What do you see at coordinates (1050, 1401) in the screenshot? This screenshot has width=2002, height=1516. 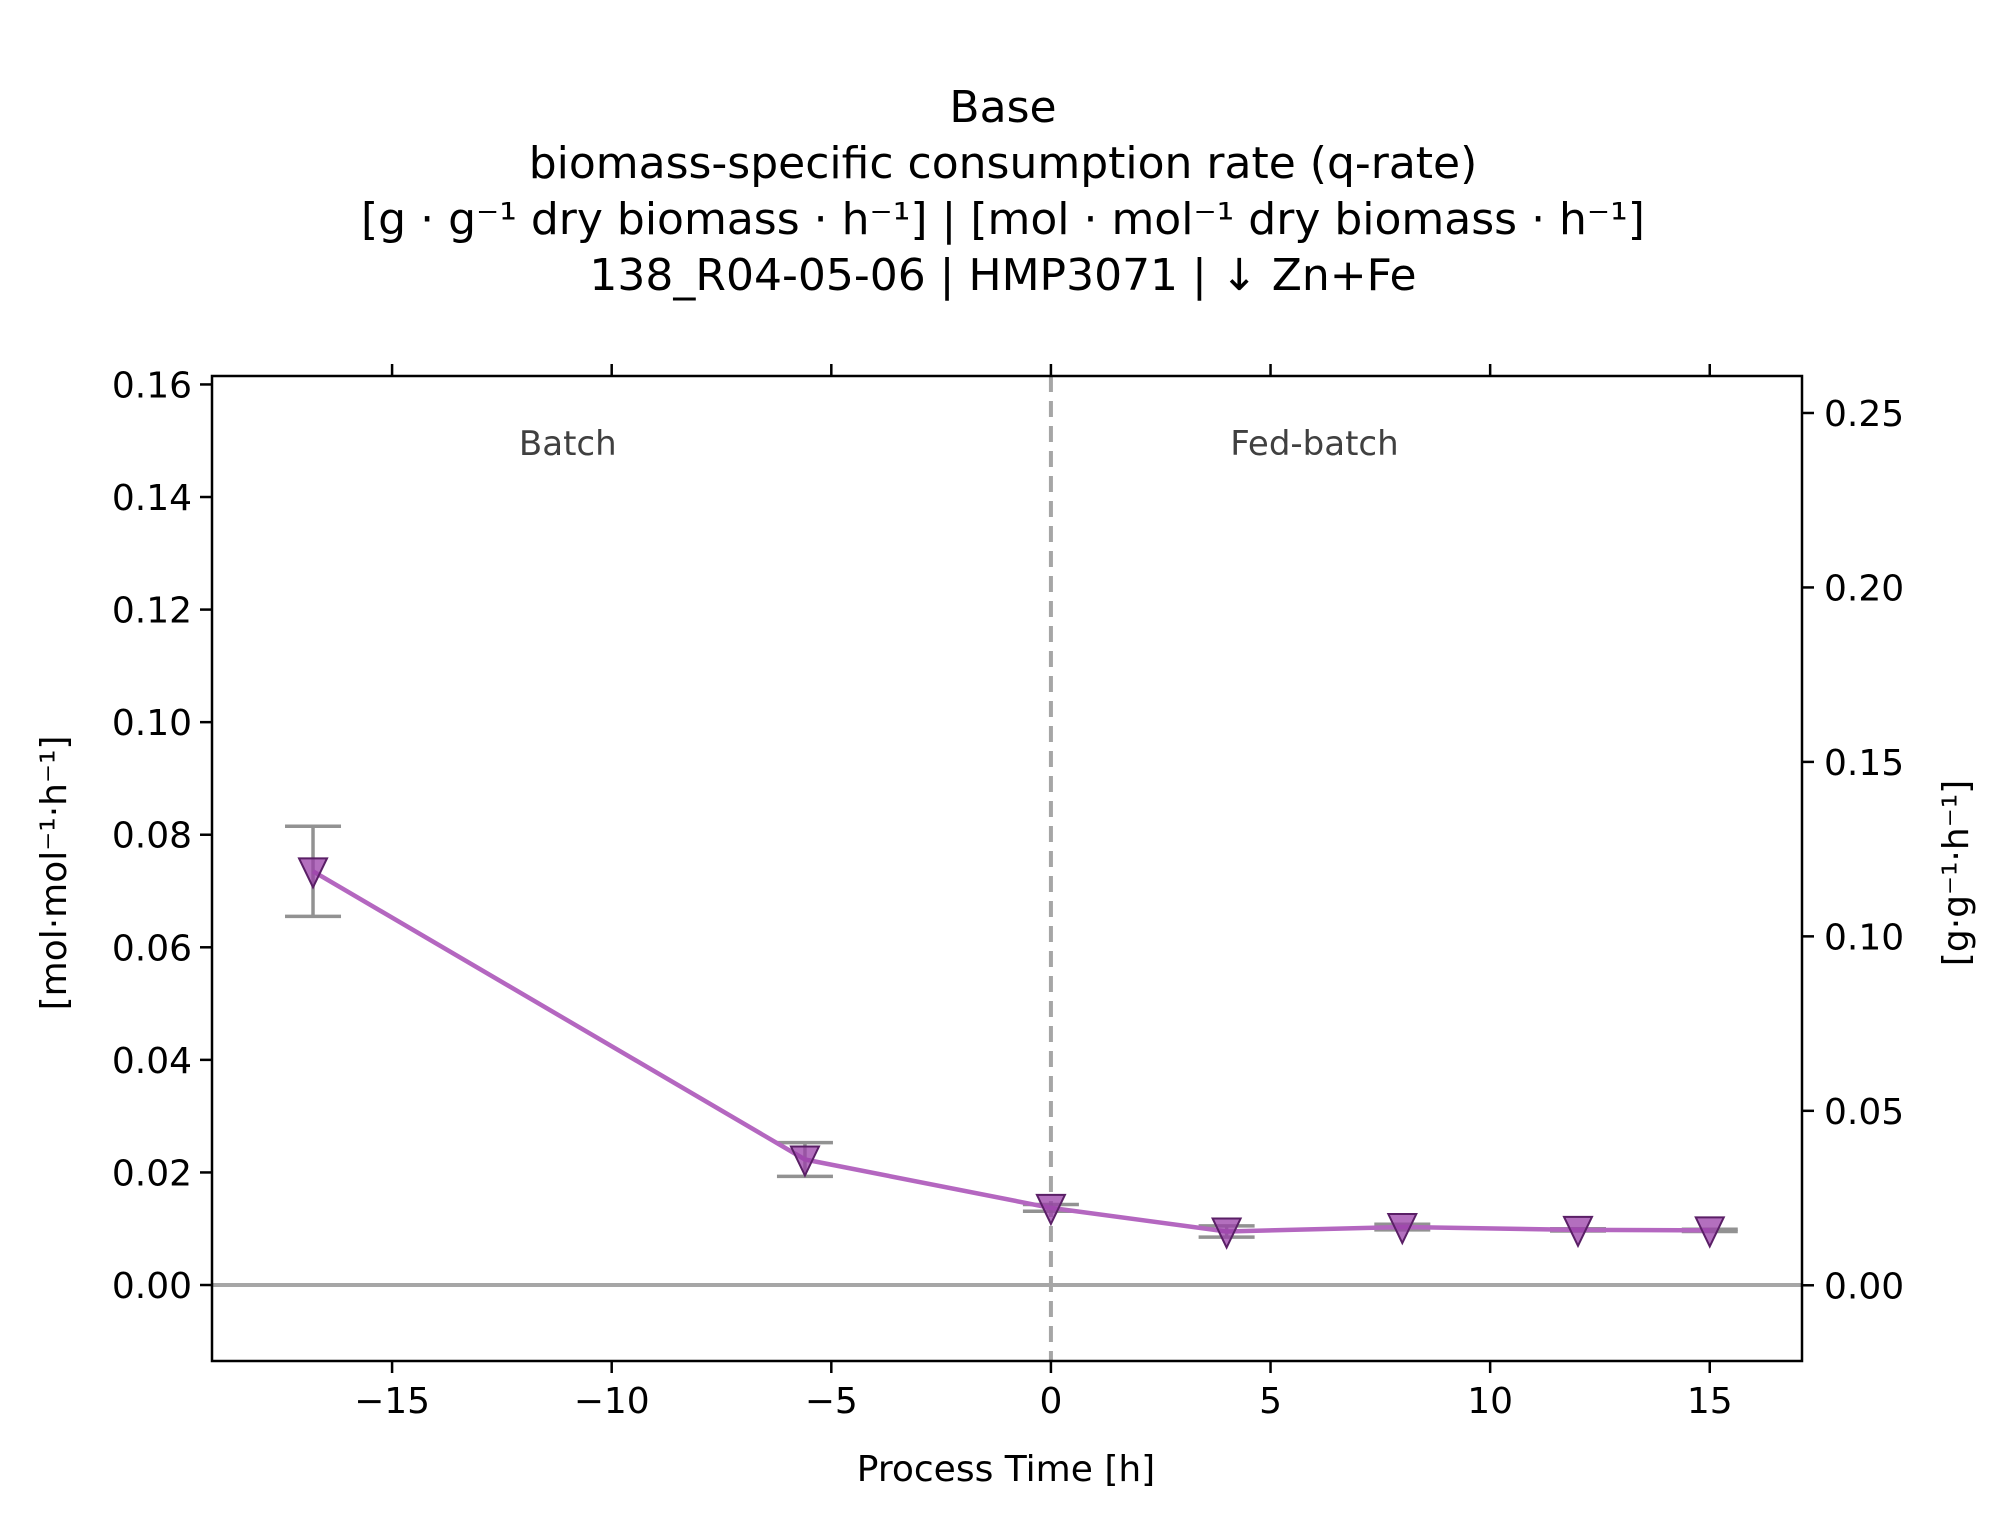 I see `x-tick-label: 0` at bounding box center [1050, 1401].